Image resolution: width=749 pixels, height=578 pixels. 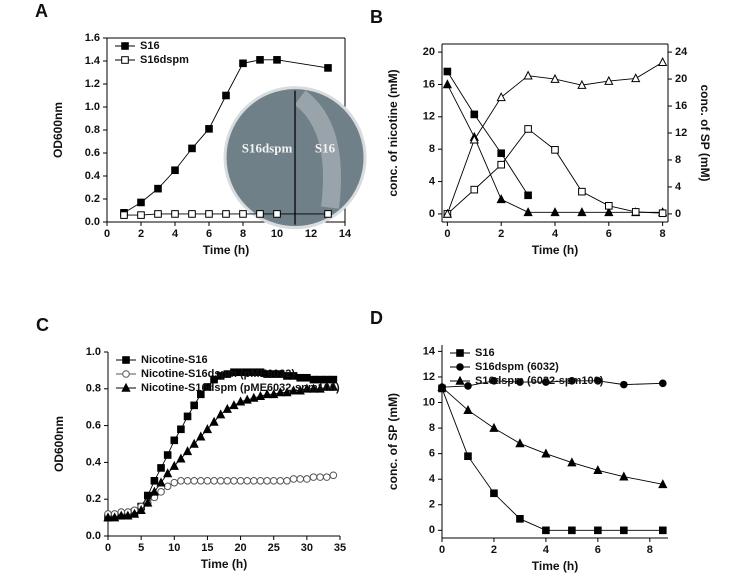 I want to click on y-tick-label: 0, so click(x=432, y=214).